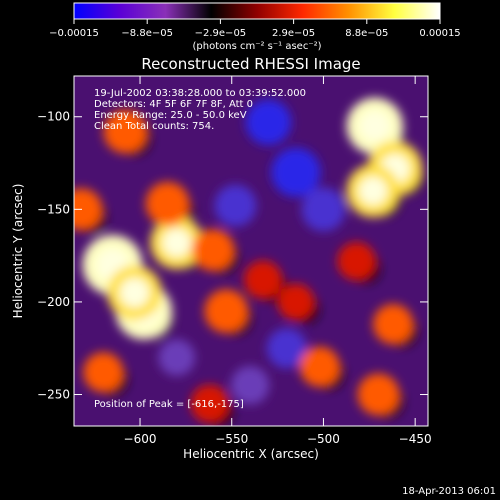  What do you see at coordinates (257, 11) in the screenshot?
I see `colorbar` at bounding box center [257, 11].